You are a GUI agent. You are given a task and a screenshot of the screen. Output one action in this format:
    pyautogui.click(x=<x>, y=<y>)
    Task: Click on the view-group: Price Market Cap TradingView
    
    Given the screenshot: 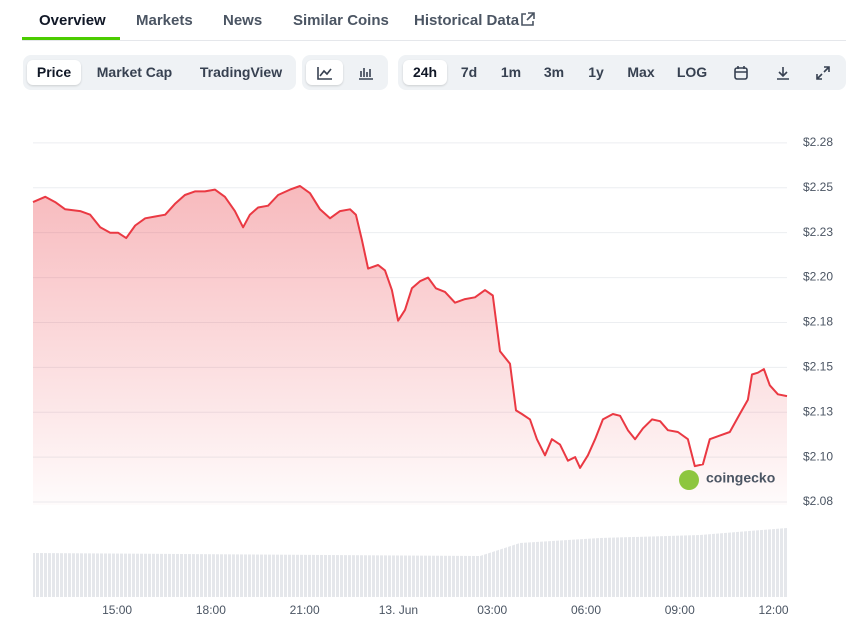 What is the action you would take?
    pyautogui.click(x=159, y=72)
    